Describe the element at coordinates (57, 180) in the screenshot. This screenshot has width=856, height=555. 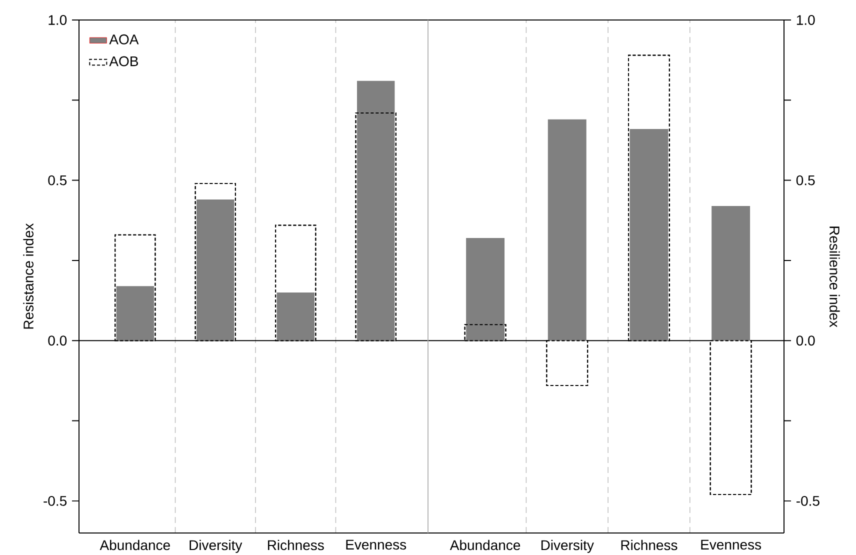
I see `y-tick-label: 0.5` at that location.